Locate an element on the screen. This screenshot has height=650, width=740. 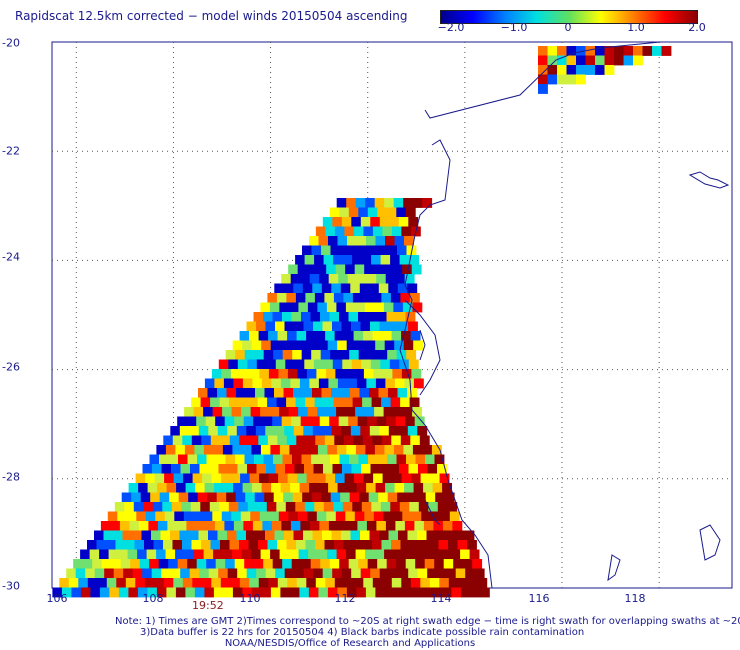
coastline-small-bay is located at coordinates (432, 512).